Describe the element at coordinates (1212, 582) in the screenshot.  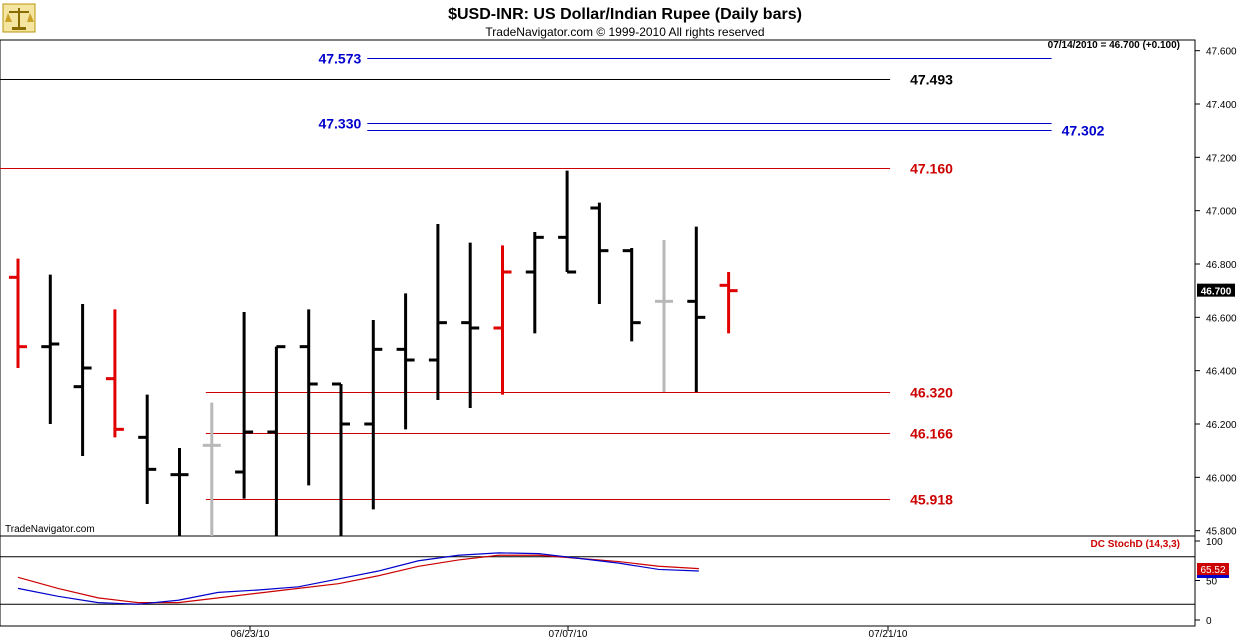
I see `indicator-tick-label: 50` at that location.